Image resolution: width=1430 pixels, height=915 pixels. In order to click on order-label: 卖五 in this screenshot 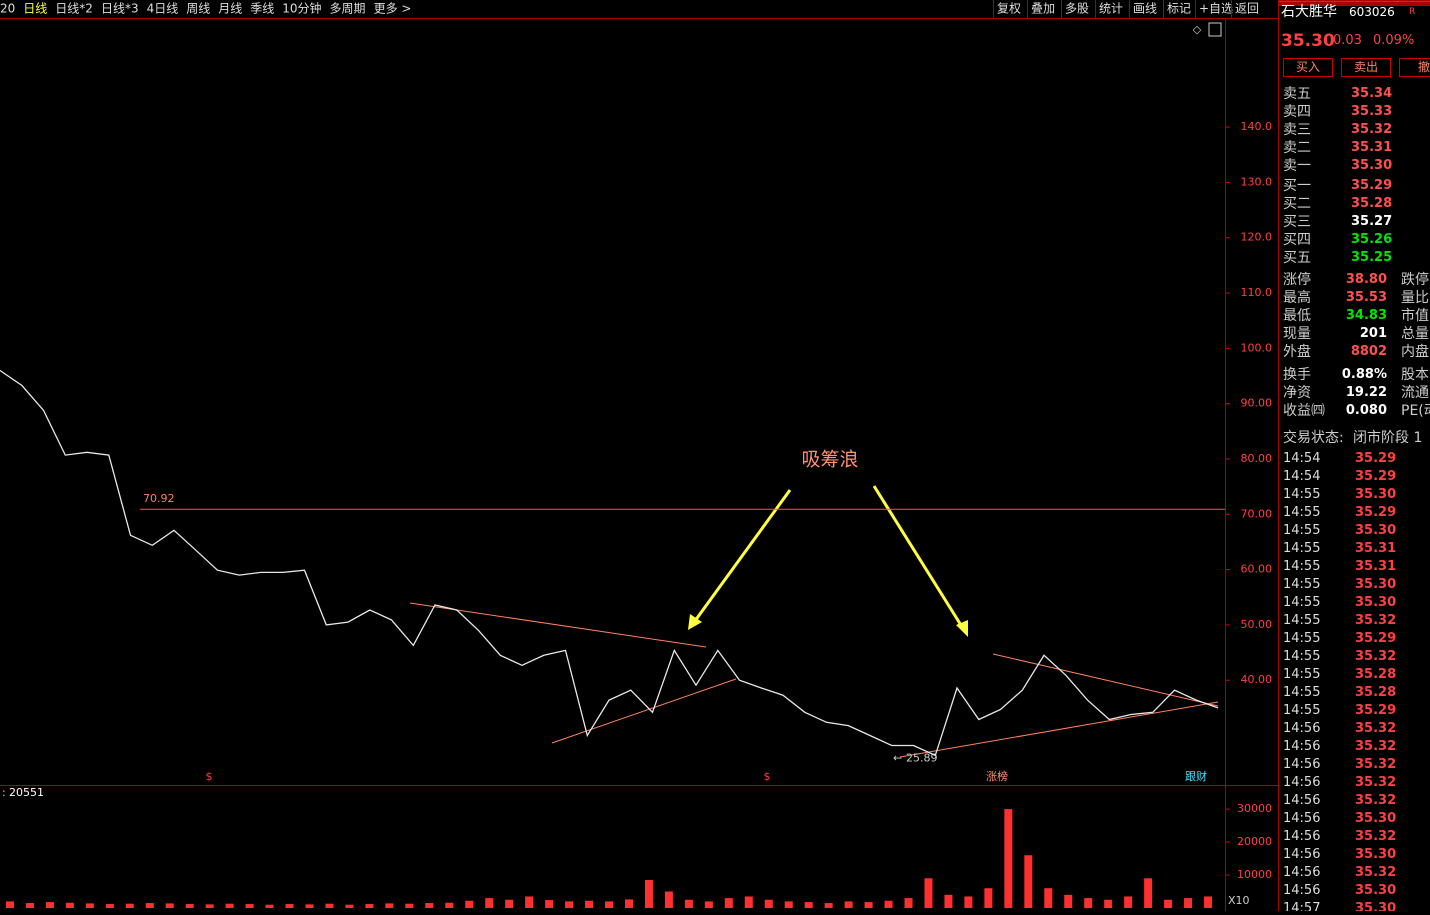, I will do `click(1297, 94)`.